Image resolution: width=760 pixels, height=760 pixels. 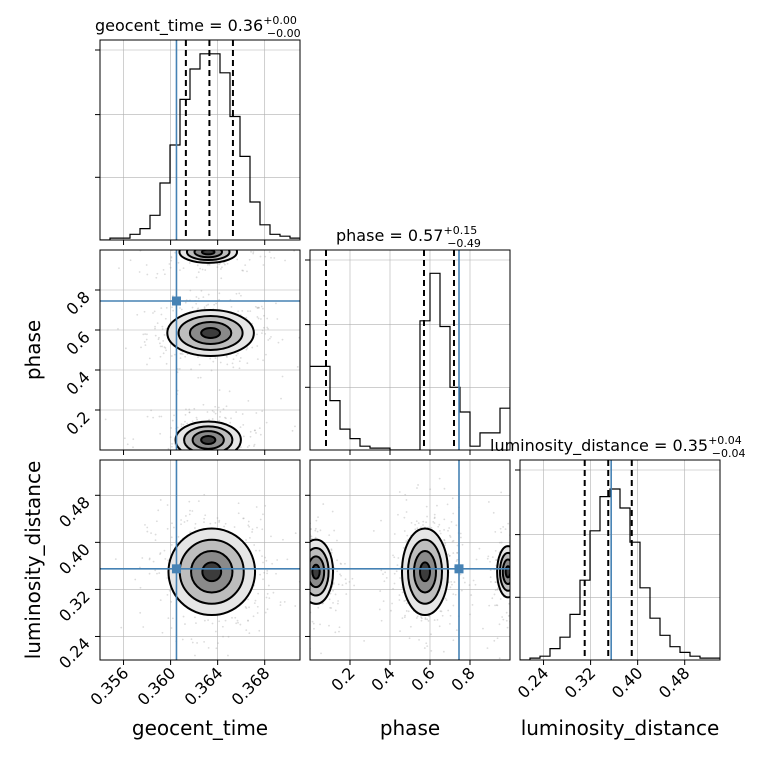 What do you see at coordinates (674, 682) in the screenshot?
I see `x-tick-label: 0.48` at bounding box center [674, 682].